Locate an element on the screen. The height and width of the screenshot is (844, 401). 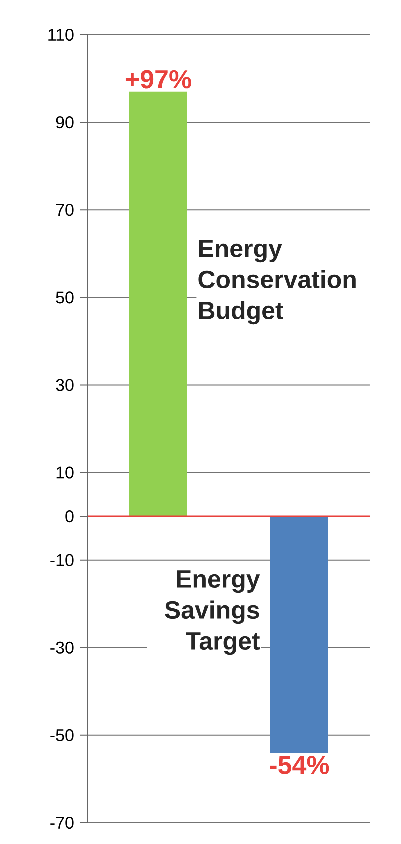
y-tick-label: -30 is located at coordinates (62, 648).